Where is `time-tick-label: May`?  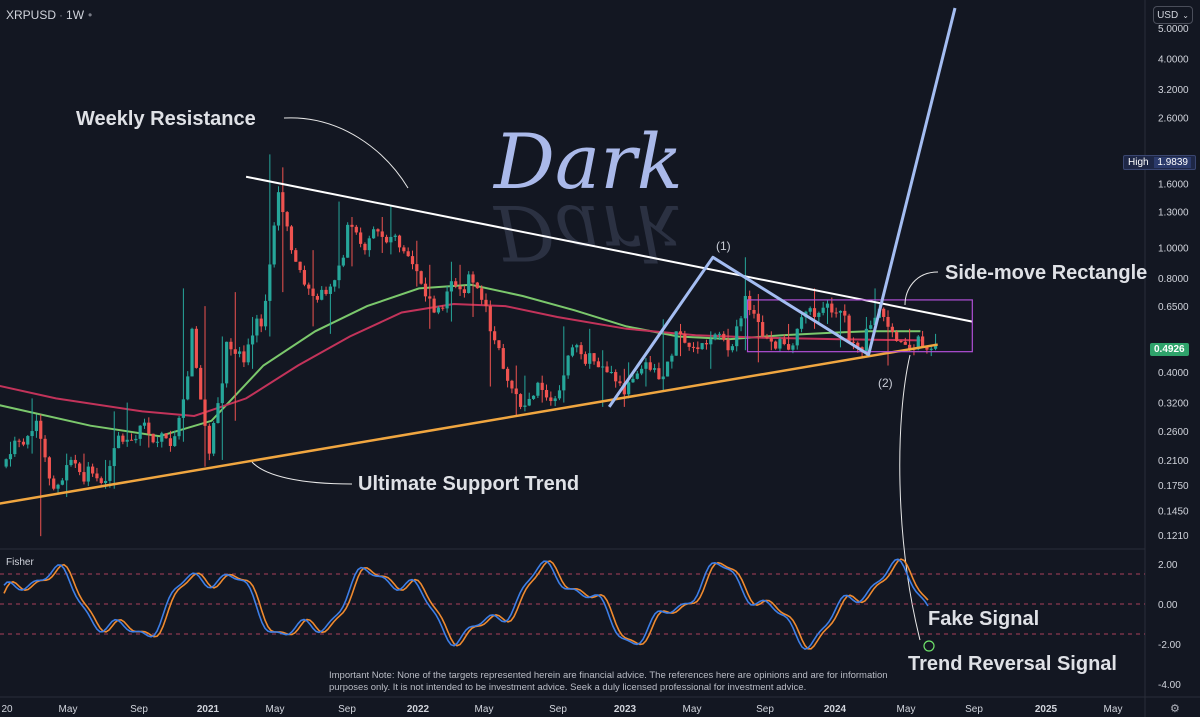 time-tick-label: May is located at coordinates (1113, 709).